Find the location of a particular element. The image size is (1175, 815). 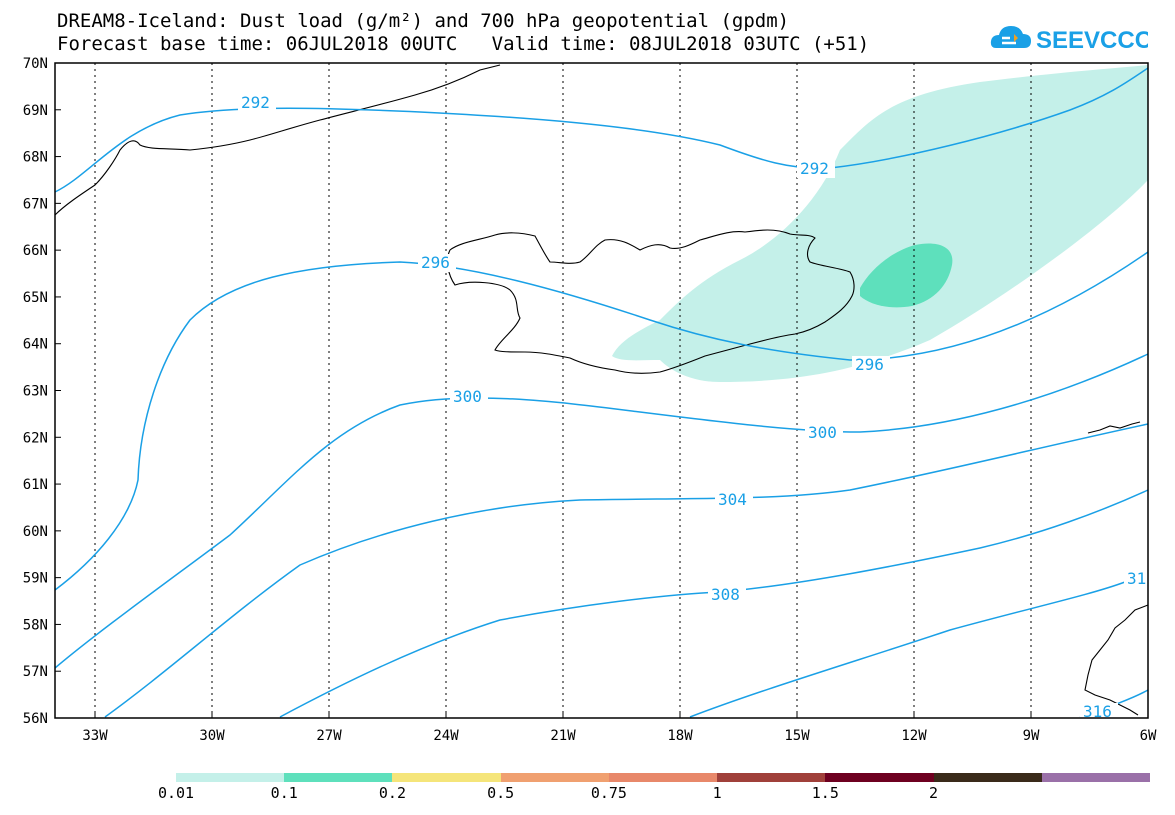

lat-label: 65N is located at coordinates (35, 298).